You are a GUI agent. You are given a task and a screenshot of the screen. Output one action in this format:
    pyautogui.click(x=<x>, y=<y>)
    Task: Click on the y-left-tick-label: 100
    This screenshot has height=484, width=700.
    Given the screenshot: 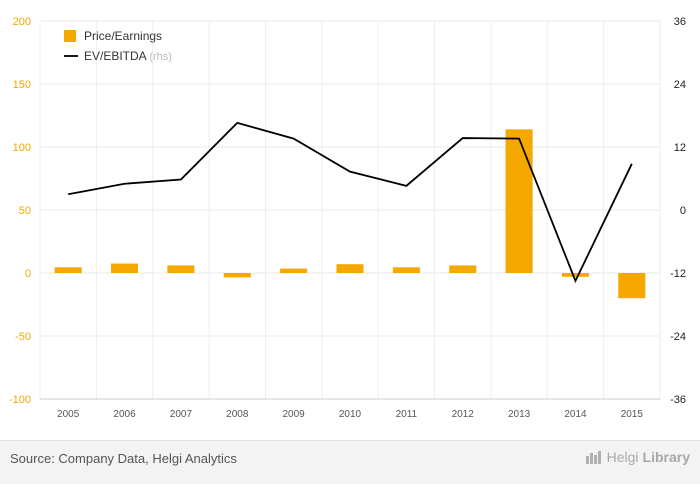 What is the action you would take?
    pyautogui.click(x=22, y=148)
    